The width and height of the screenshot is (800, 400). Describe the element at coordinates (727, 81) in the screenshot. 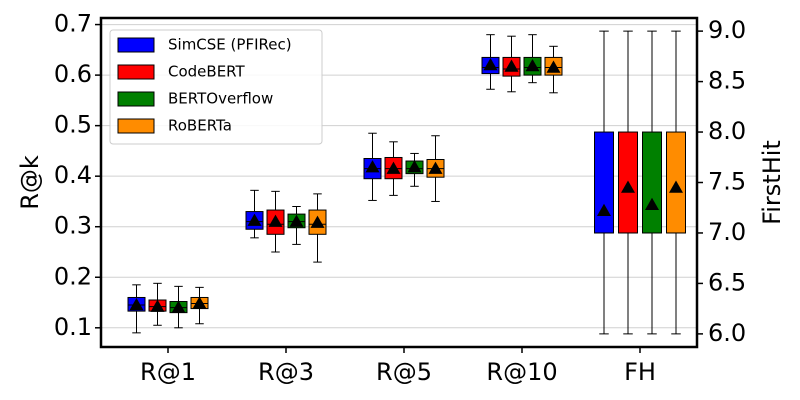

I see `right-tick-label: 8.5` at that location.